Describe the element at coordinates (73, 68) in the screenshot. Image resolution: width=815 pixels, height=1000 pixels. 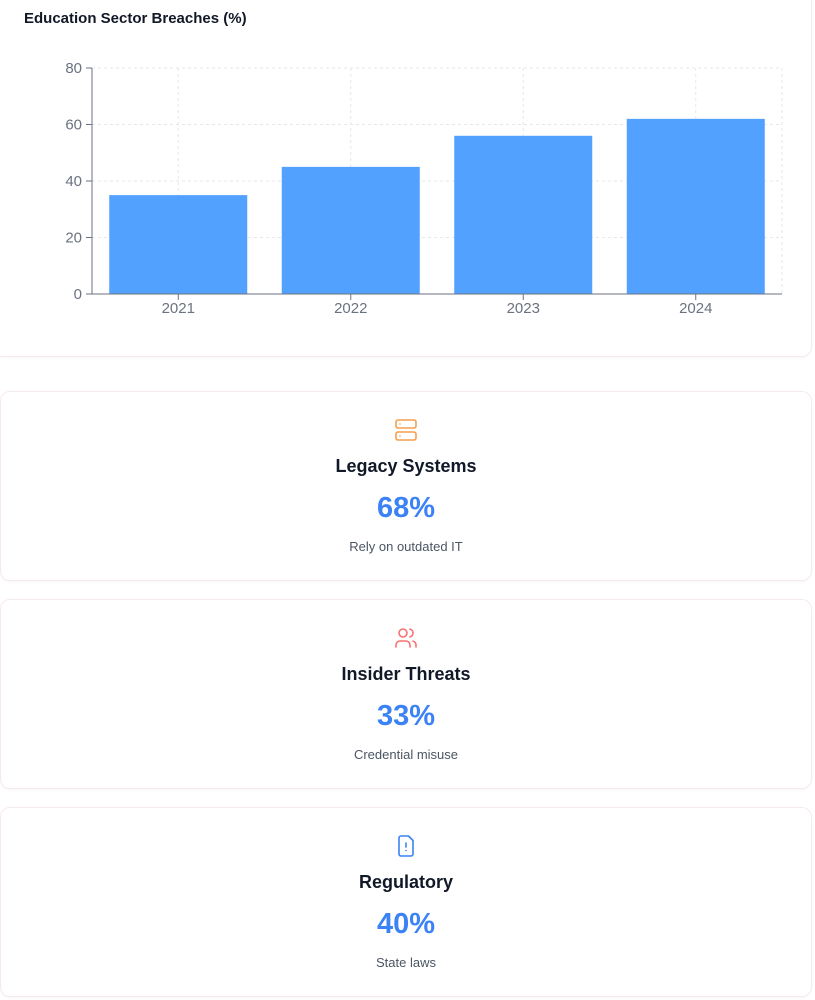
I see `y-tick-label: 80` at that location.